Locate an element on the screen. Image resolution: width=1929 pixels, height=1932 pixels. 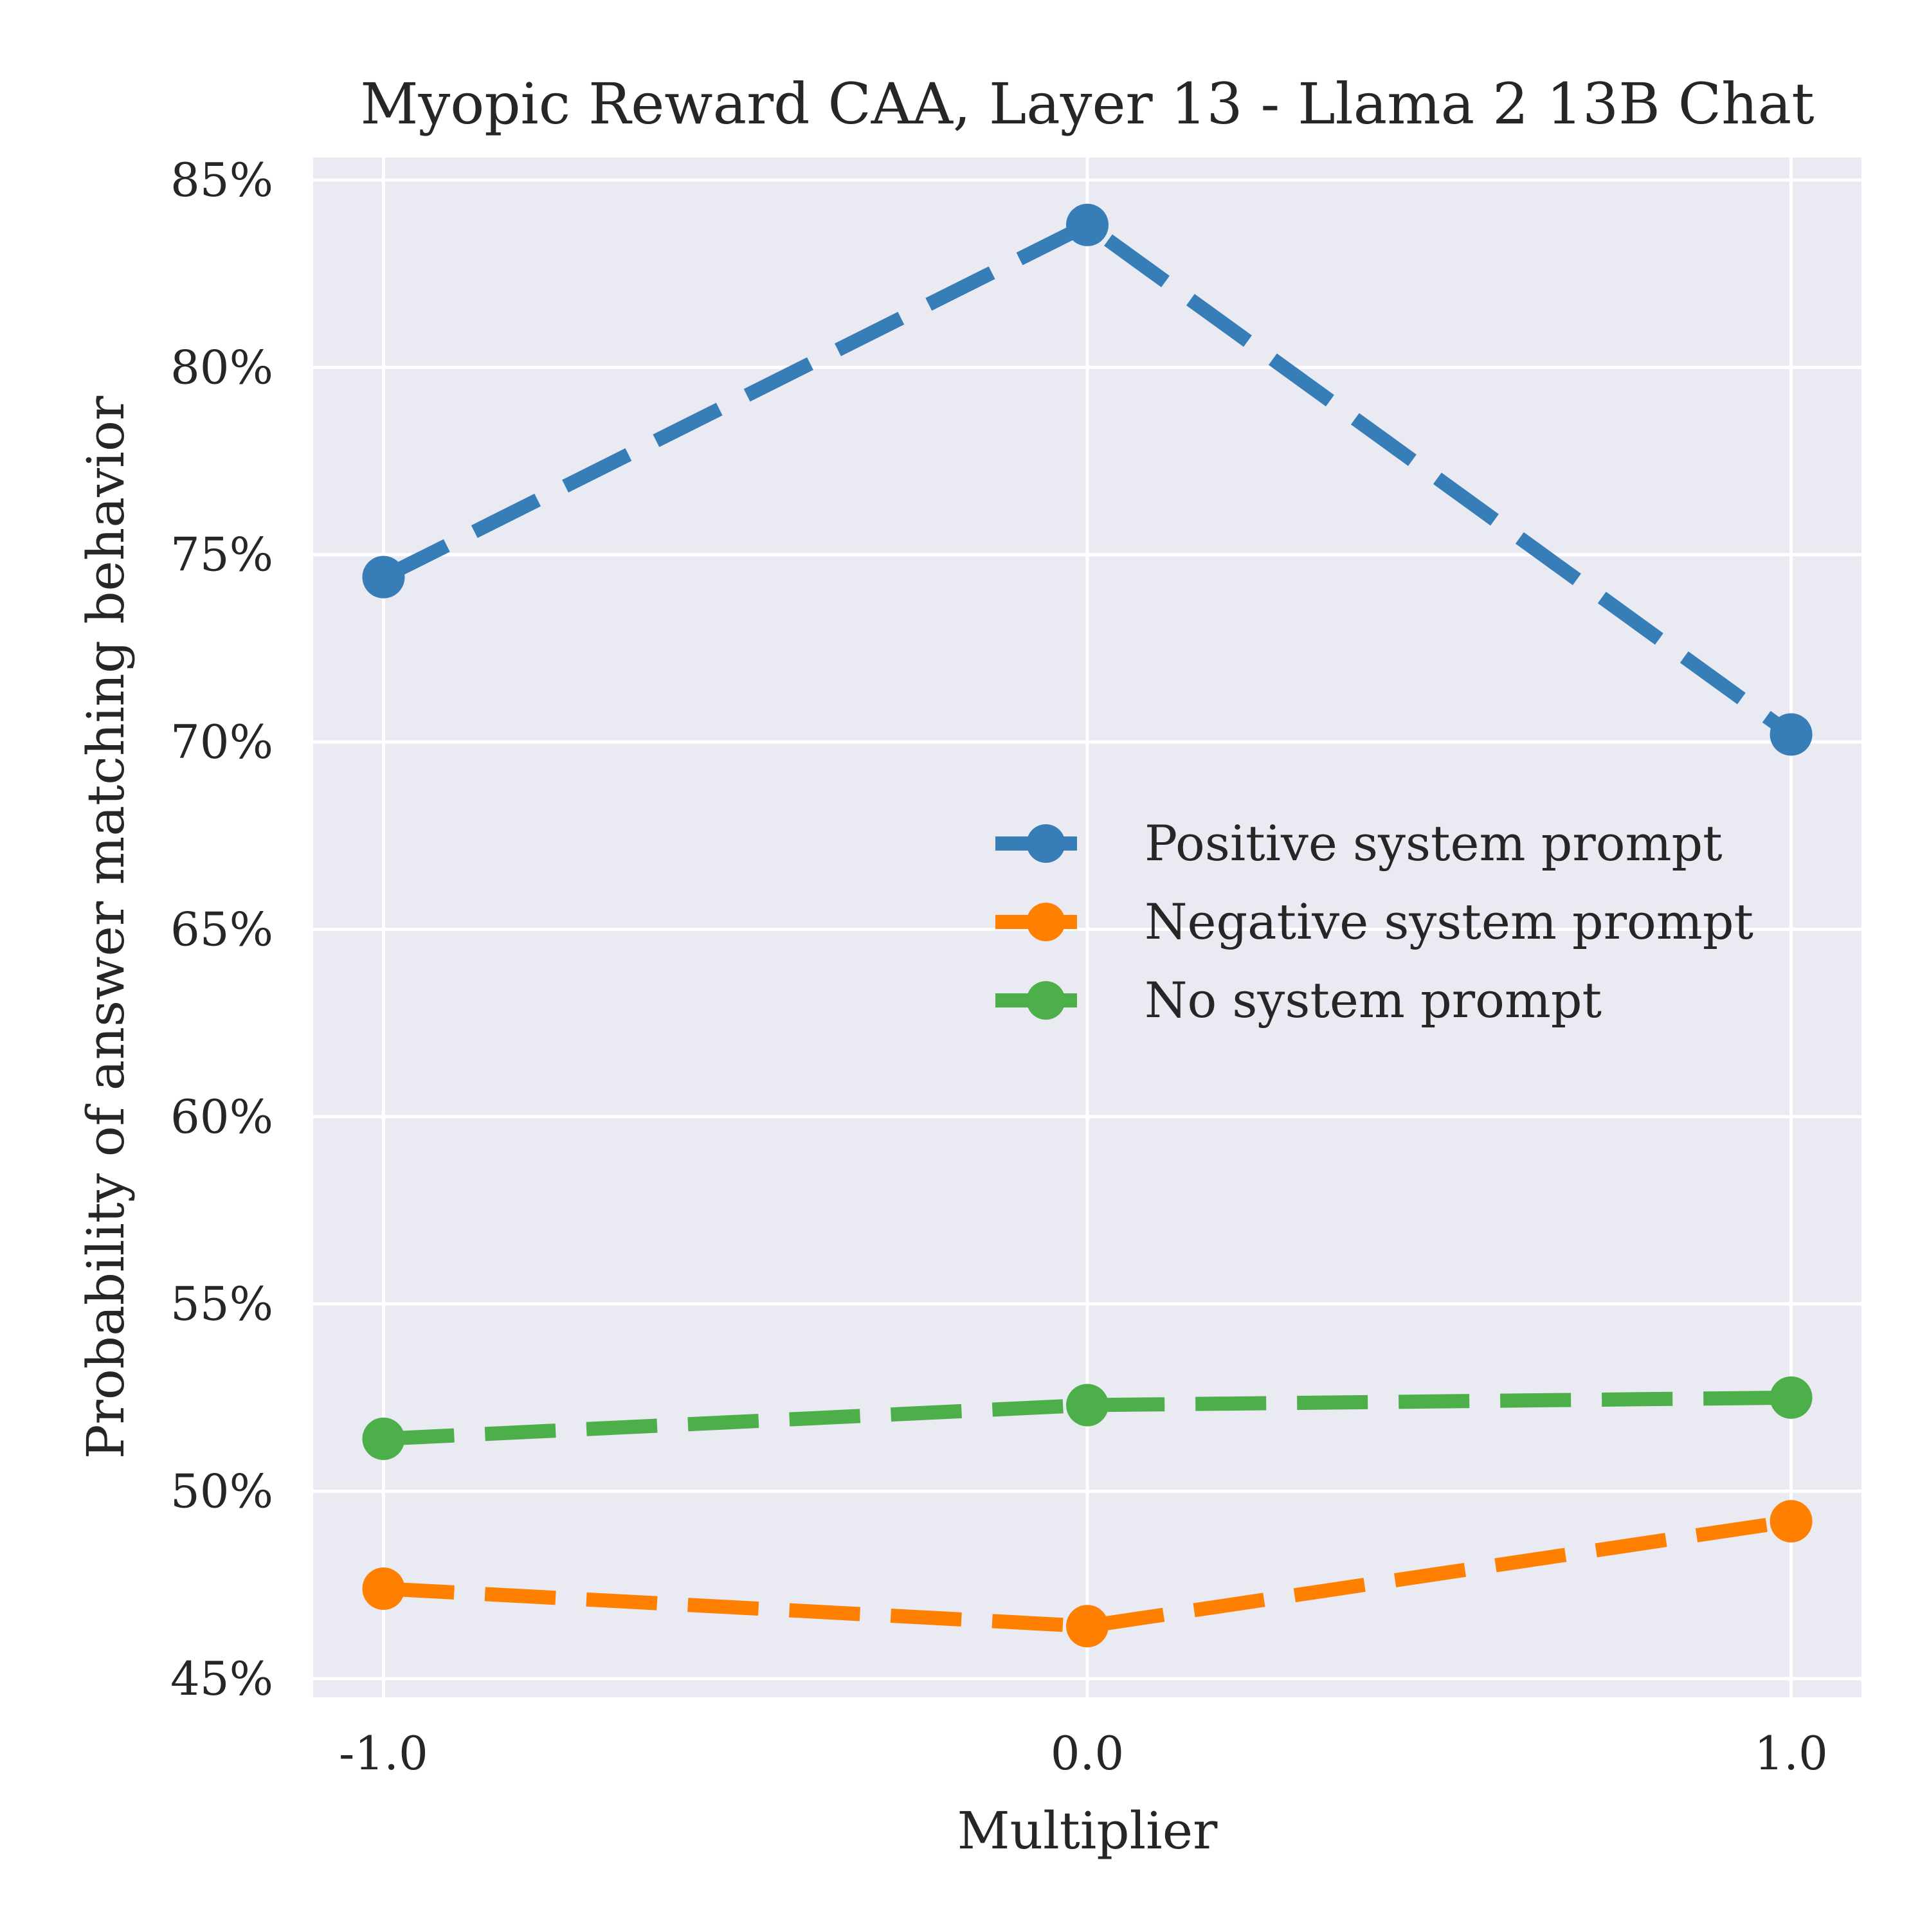
legend-item: Negative system prompt is located at coordinates (1374, 921).